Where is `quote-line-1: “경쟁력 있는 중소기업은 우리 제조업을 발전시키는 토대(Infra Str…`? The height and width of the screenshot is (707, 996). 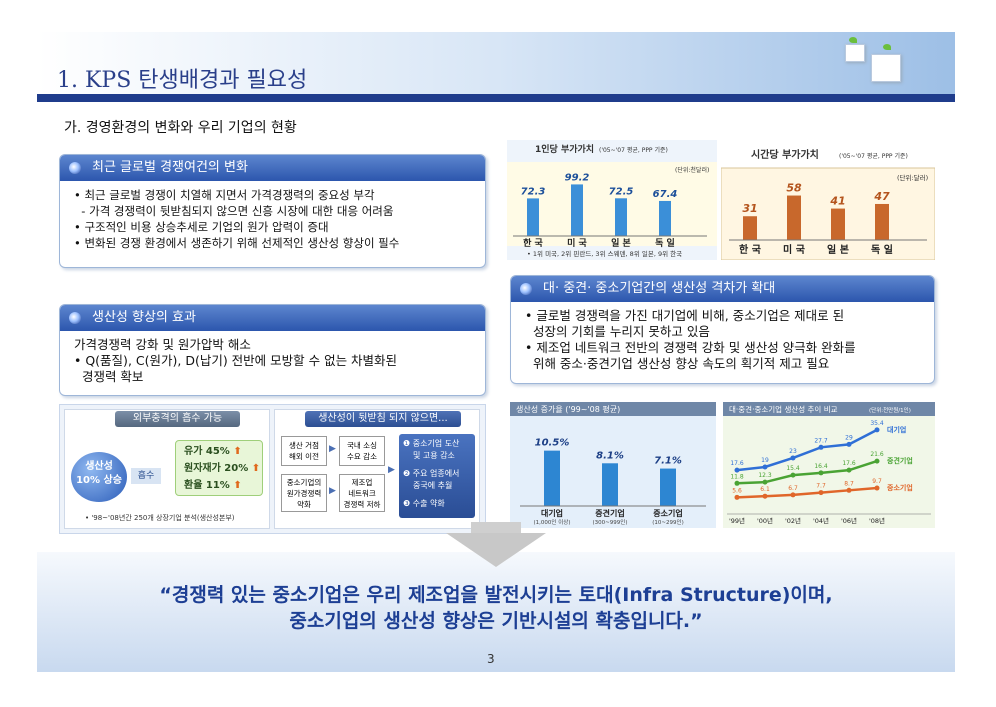
quote-line-1: “경쟁력 있는 중소기업은 우리 제조업을 발전시키는 토대(Infra Str… is located at coordinates (496, 595).